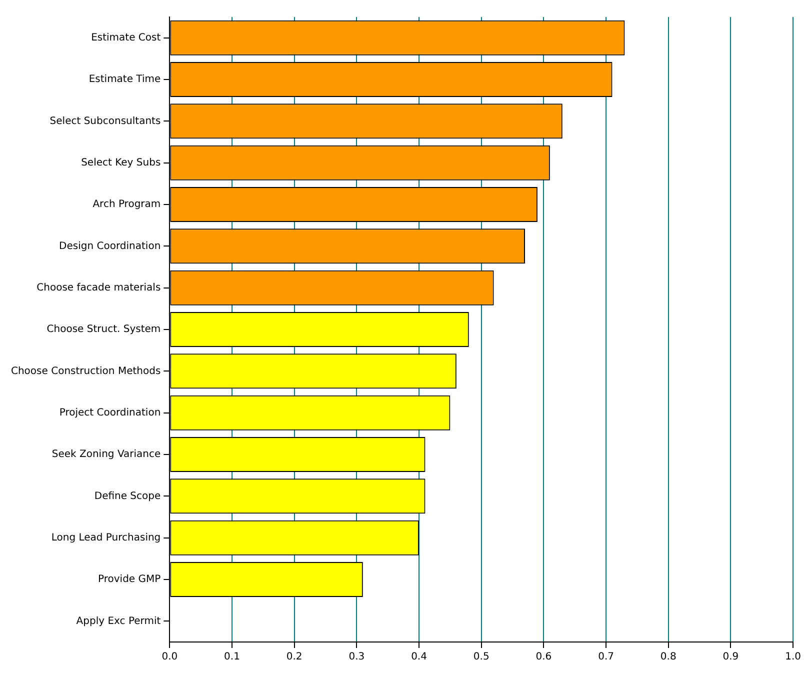 This screenshot has width=804, height=674. Describe the element at coordinates (121, 162) in the screenshot. I see `y-tick-label: Select Key Subs` at that location.